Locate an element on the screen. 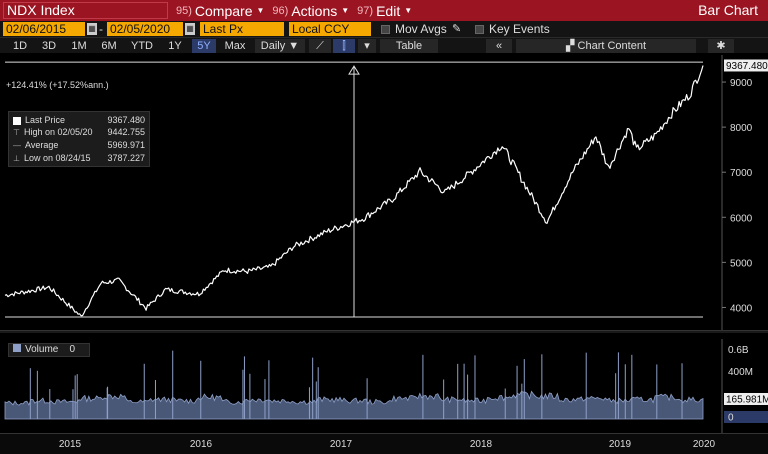  edit-menu-label: Edit is located at coordinates (388, 10).